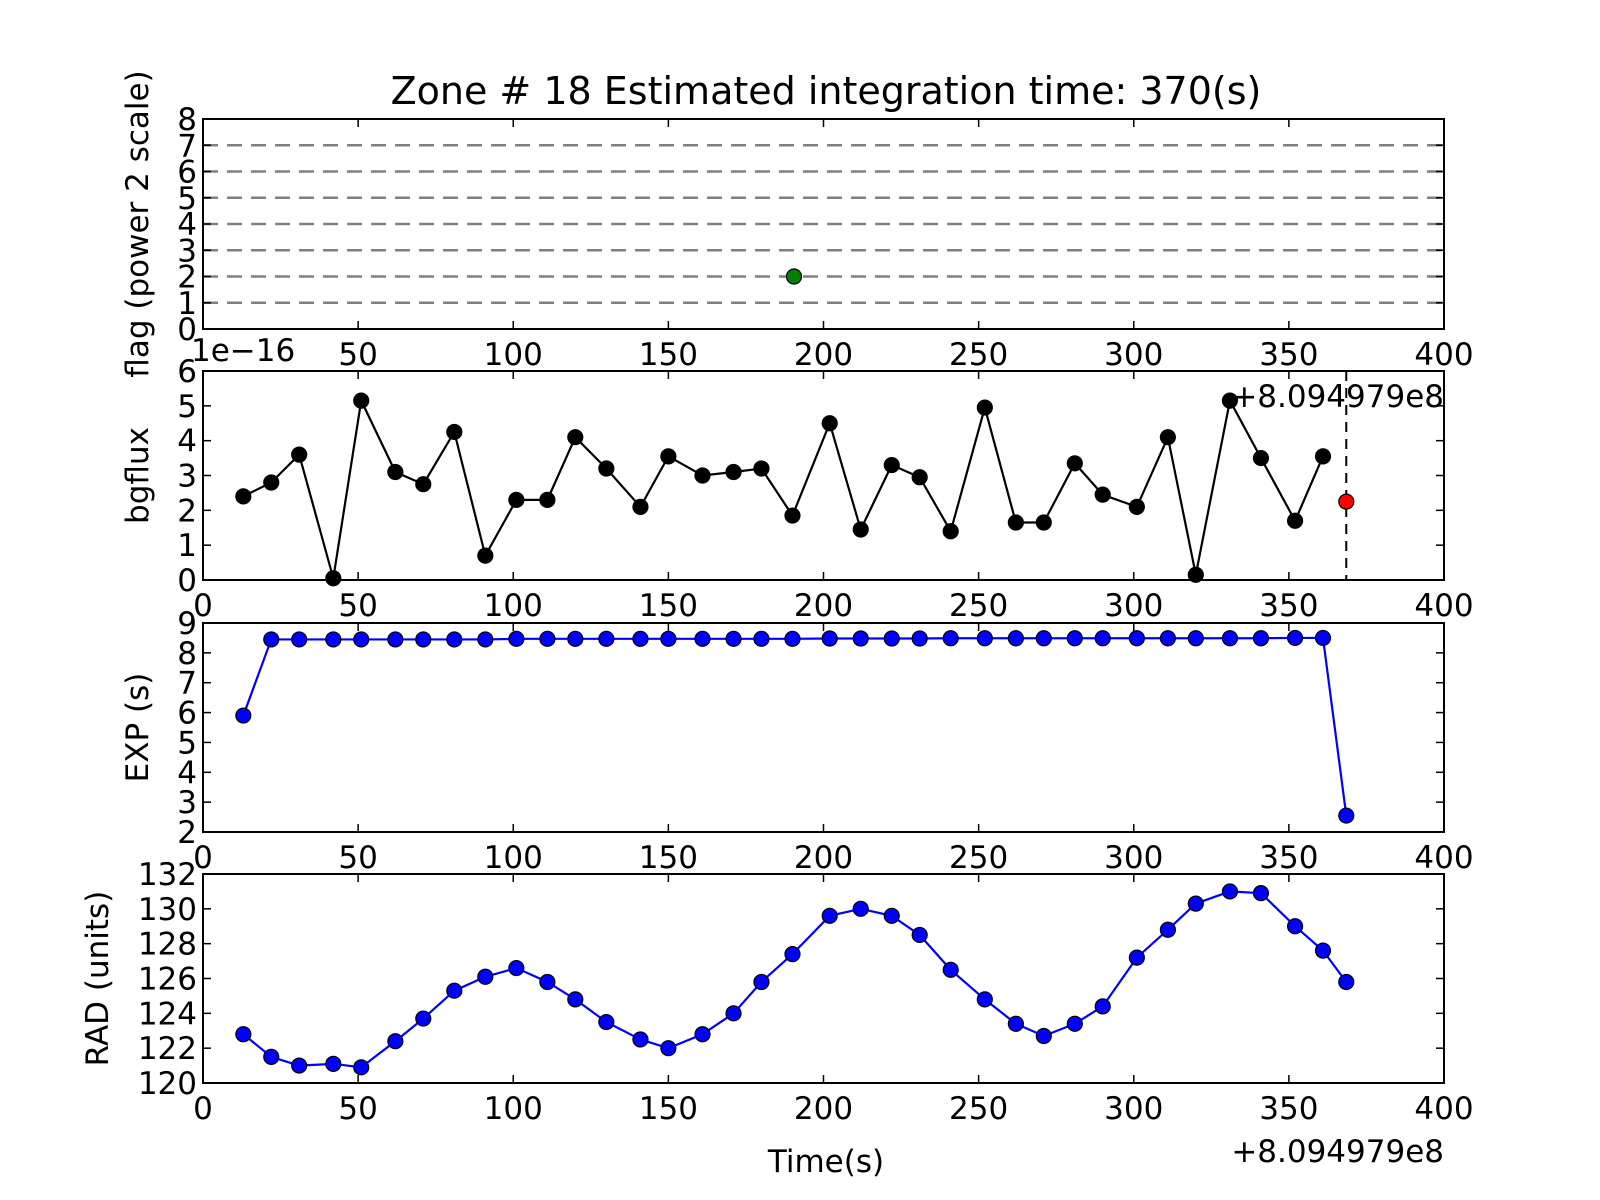 The height and width of the screenshot is (1200, 1600). What do you see at coordinates (513, 1109) in the screenshot?
I see `x-tick-label: 100` at bounding box center [513, 1109].